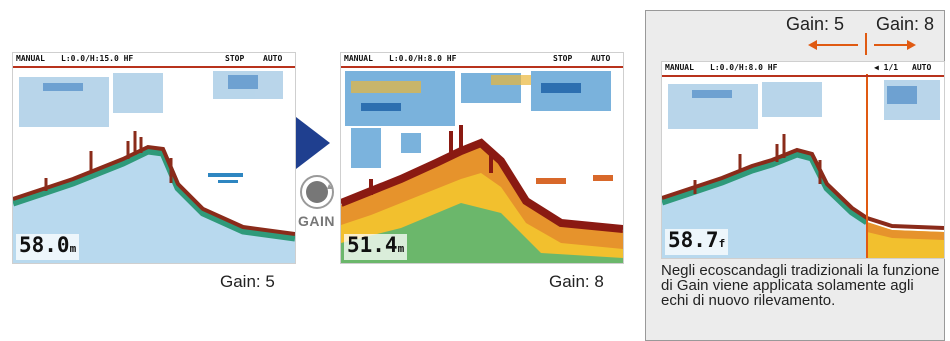  What do you see at coordinates (803, 68) in the screenshot?
I see `screen-header: MANUAL L:0.0/H:8.0 HF ◀ 1/1 AUTO` at bounding box center [803, 68].